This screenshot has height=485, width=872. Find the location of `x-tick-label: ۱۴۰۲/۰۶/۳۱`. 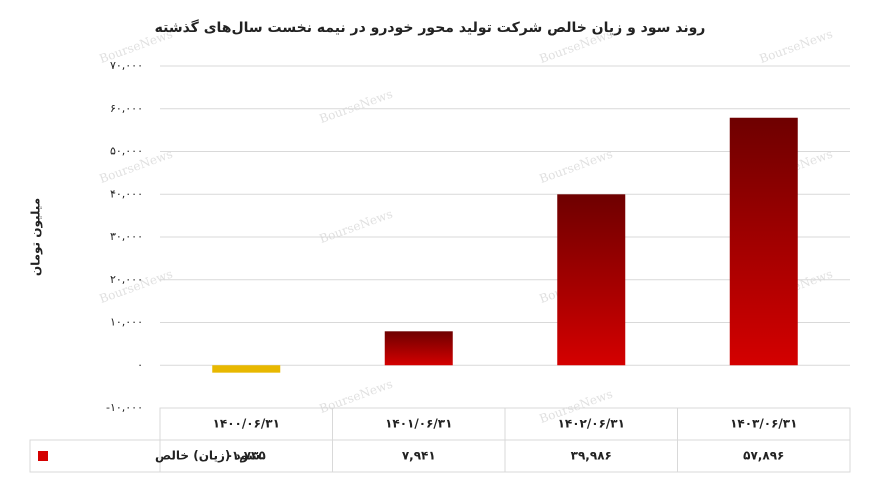

x-tick-label: ۱۴۰۲/۰۶/۳۱ is located at coordinates (591, 424).